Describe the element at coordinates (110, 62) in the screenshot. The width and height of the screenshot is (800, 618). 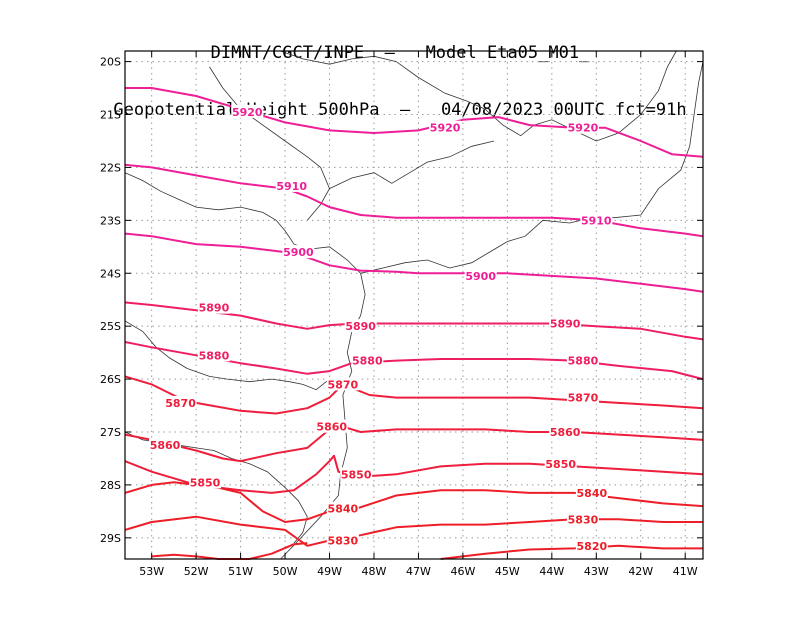
I see `y-tick-label-0: 20S` at that location.